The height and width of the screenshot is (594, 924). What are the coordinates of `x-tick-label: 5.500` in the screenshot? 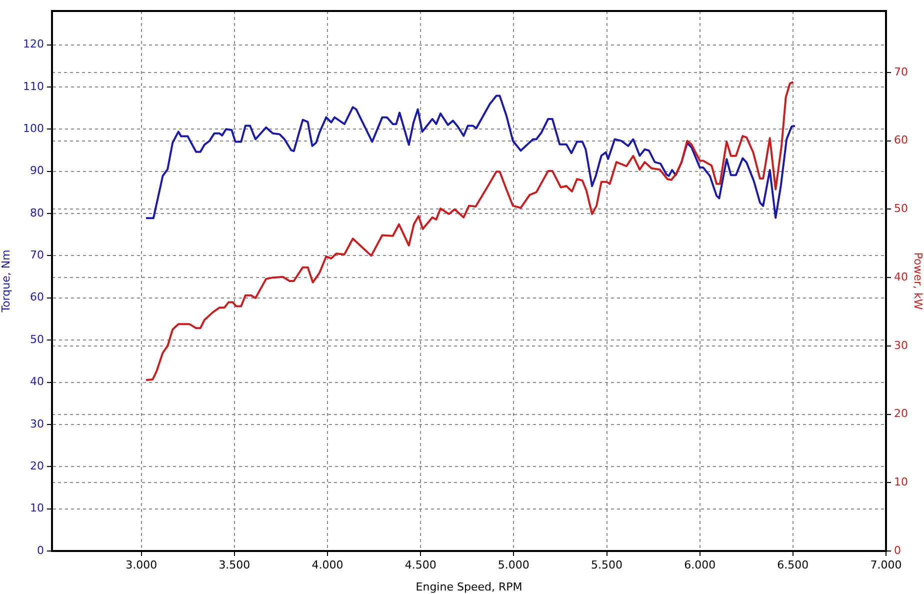 It's located at (607, 565).